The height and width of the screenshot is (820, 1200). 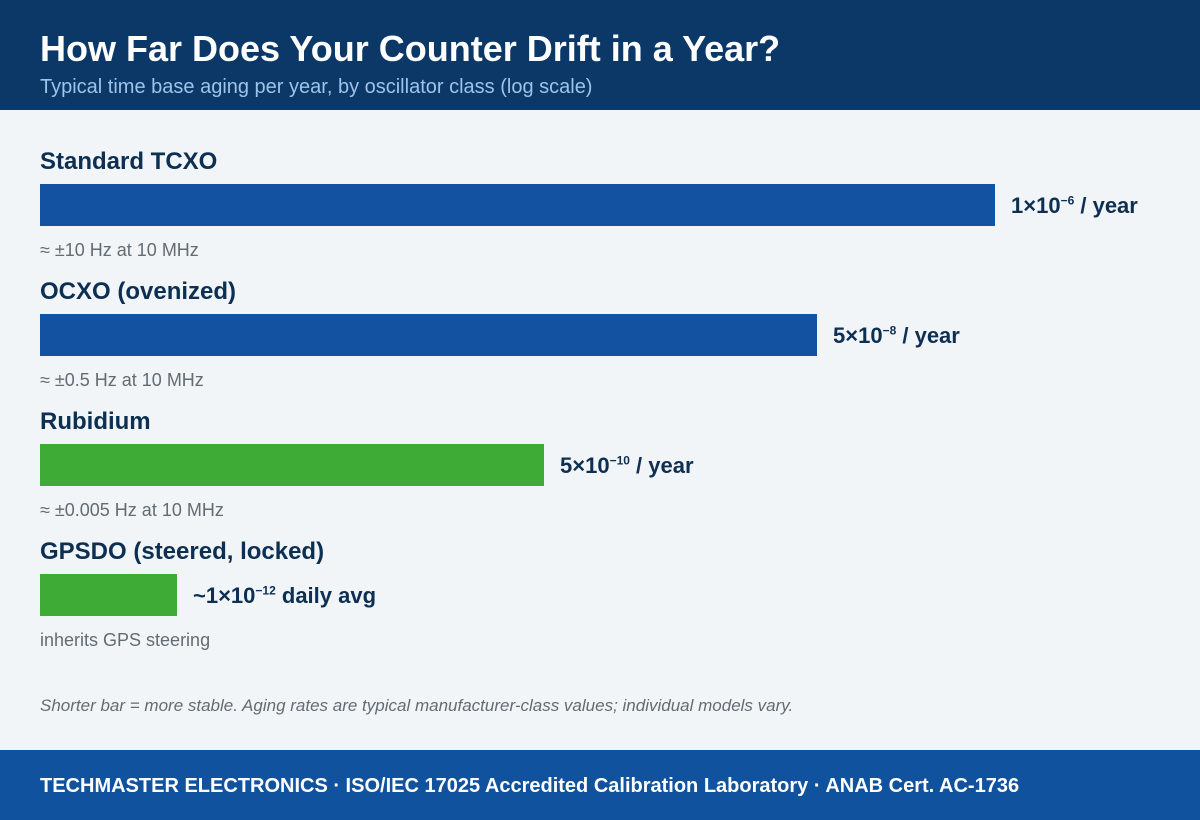 What do you see at coordinates (265, 590) in the screenshot?
I see `value-exponent: −12` at bounding box center [265, 590].